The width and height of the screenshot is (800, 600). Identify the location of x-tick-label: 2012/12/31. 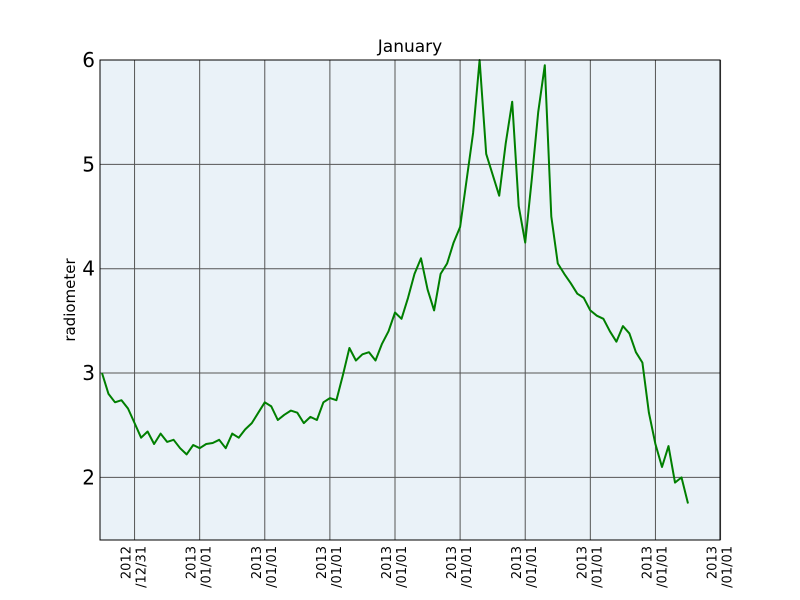
(135, 567).